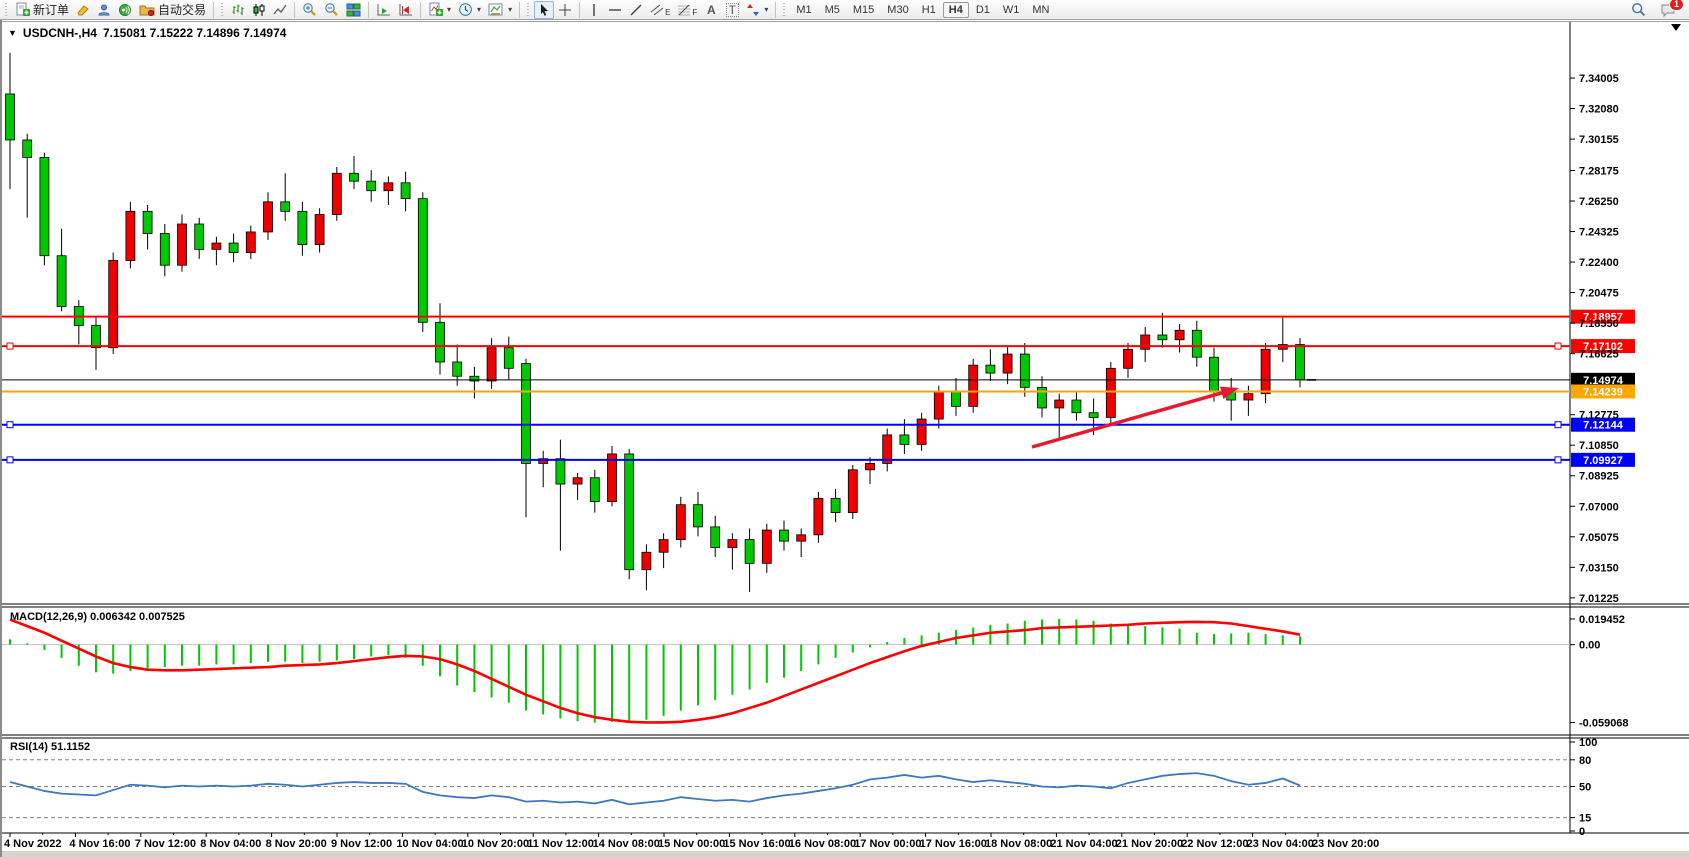 The height and width of the screenshot is (857, 1689). What do you see at coordinates (259, 10) in the screenshot?
I see `candlestick-chart-button` at bounding box center [259, 10].